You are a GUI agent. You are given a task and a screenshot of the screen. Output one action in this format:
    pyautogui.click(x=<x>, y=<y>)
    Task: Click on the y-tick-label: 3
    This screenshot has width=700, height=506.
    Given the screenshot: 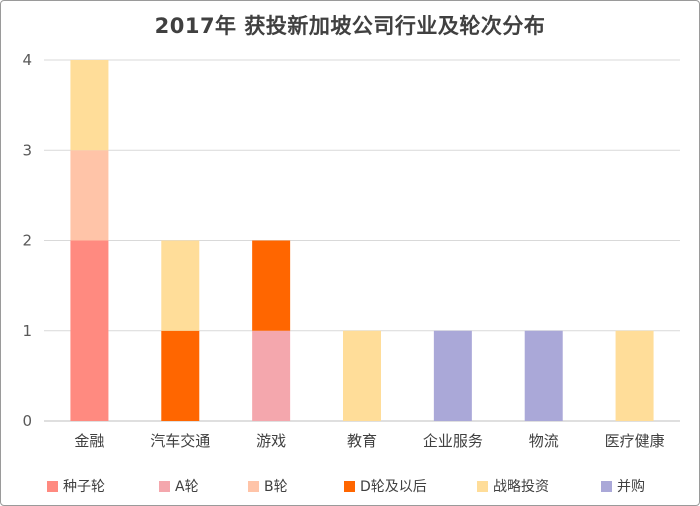 What is the action you would take?
    pyautogui.click(x=27, y=150)
    